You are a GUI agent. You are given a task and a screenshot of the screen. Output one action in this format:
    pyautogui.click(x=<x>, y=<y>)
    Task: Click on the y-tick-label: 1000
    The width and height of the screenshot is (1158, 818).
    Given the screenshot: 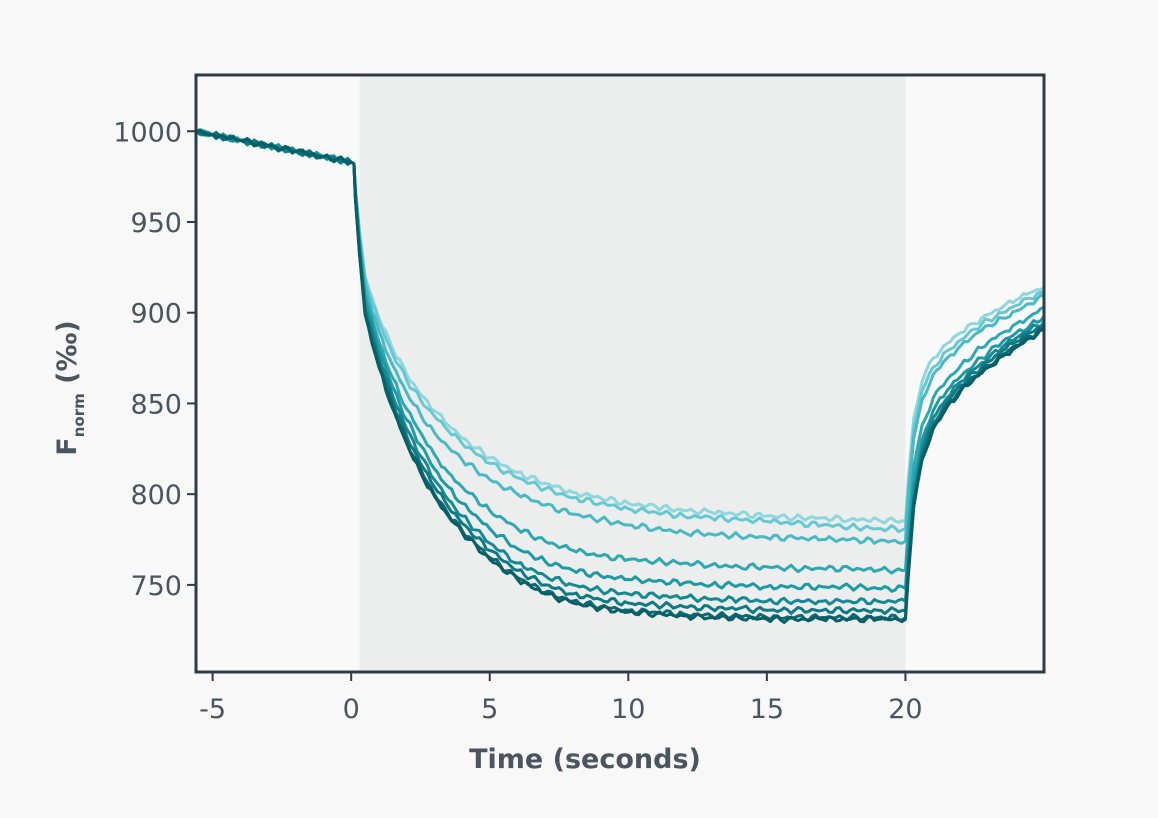 What is the action you would take?
    pyautogui.click(x=147, y=132)
    